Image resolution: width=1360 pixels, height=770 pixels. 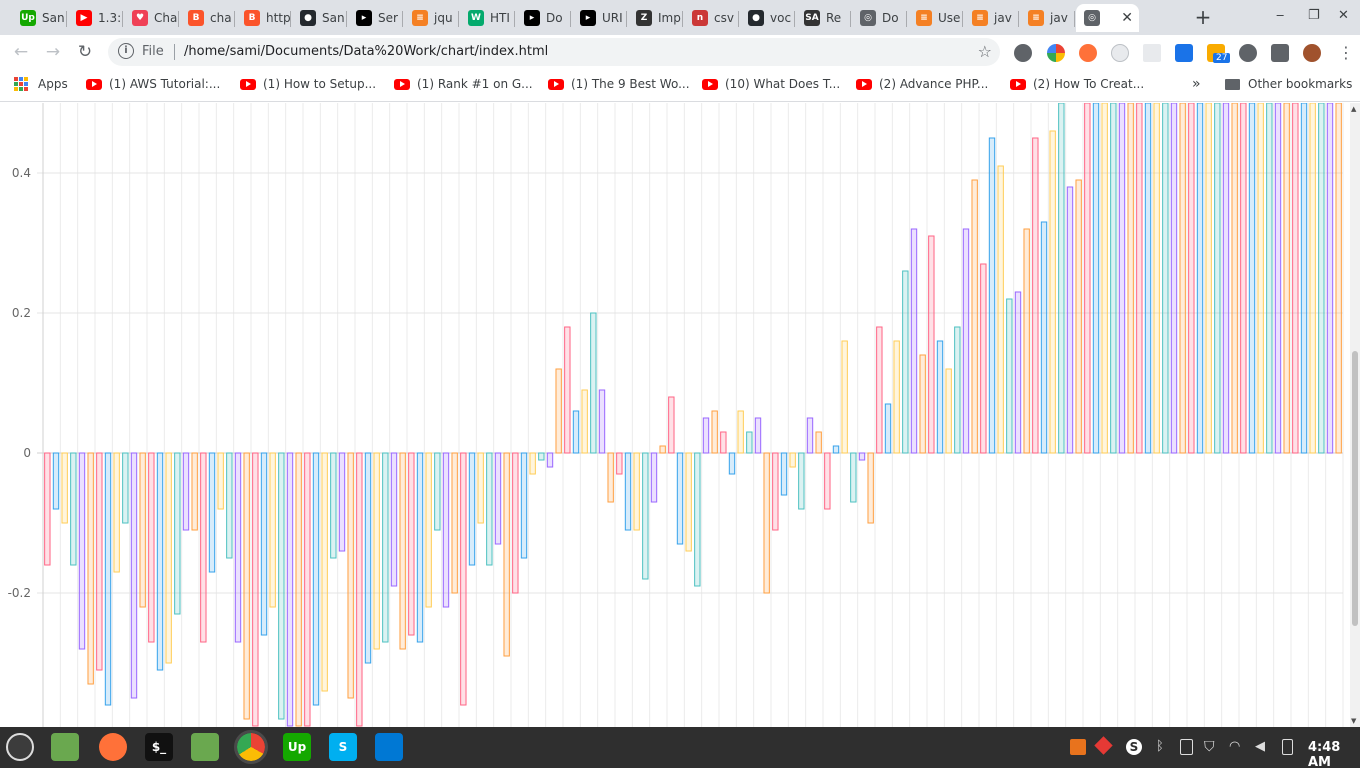 I want to click on close-tab-icon: ✕, so click(x=1127, y=18).